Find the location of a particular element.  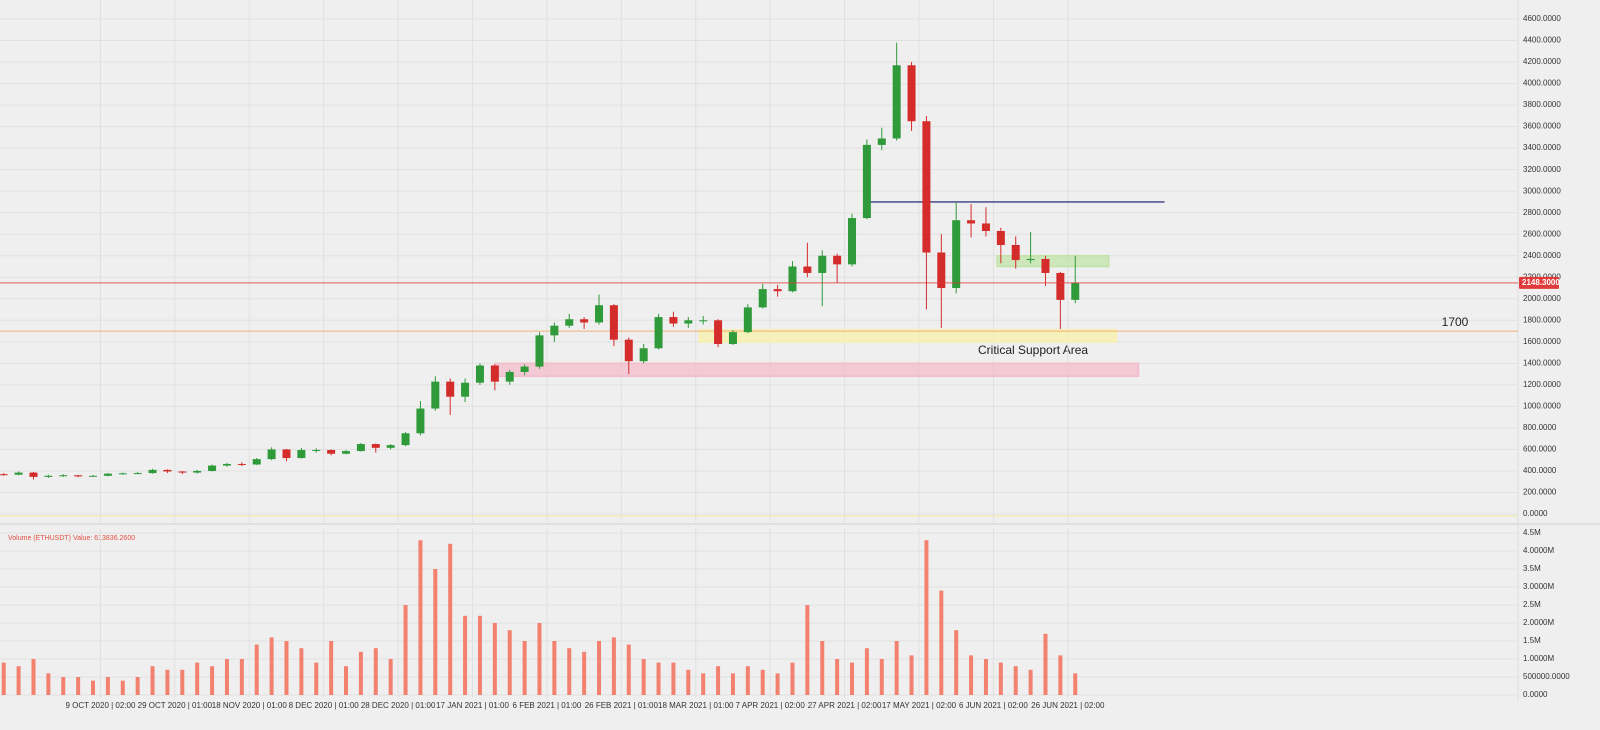

current-price-label: 2148.3000 is located at coordinates (1541, 282).